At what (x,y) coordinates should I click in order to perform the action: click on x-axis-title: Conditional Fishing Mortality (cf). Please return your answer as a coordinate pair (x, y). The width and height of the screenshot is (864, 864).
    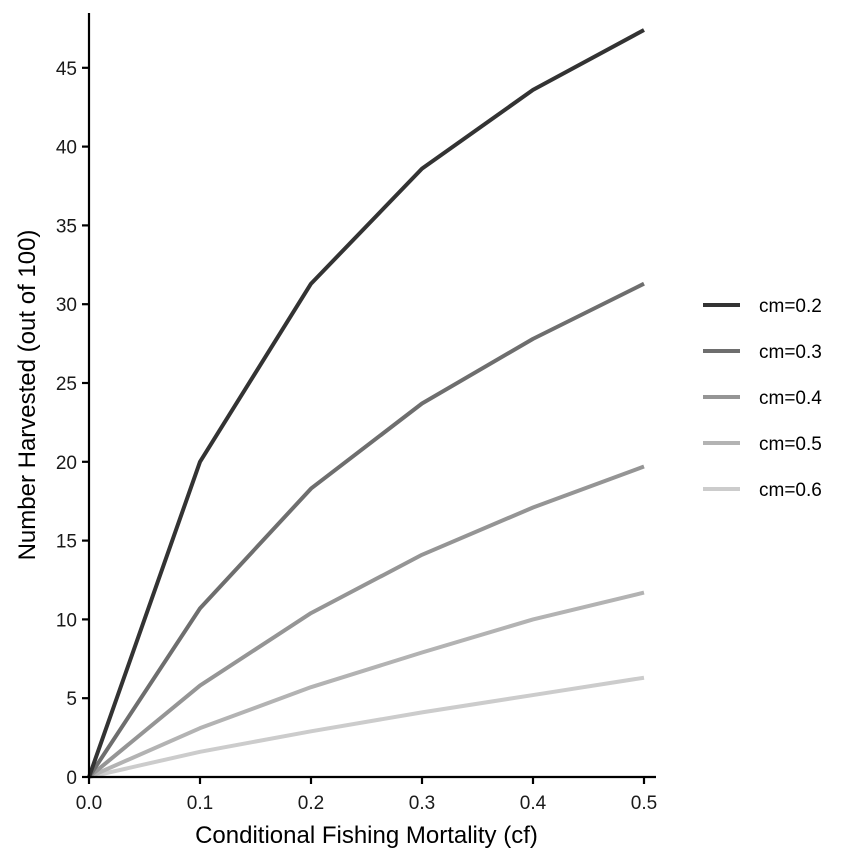
    Looking at the image, I should click on (366, 835).